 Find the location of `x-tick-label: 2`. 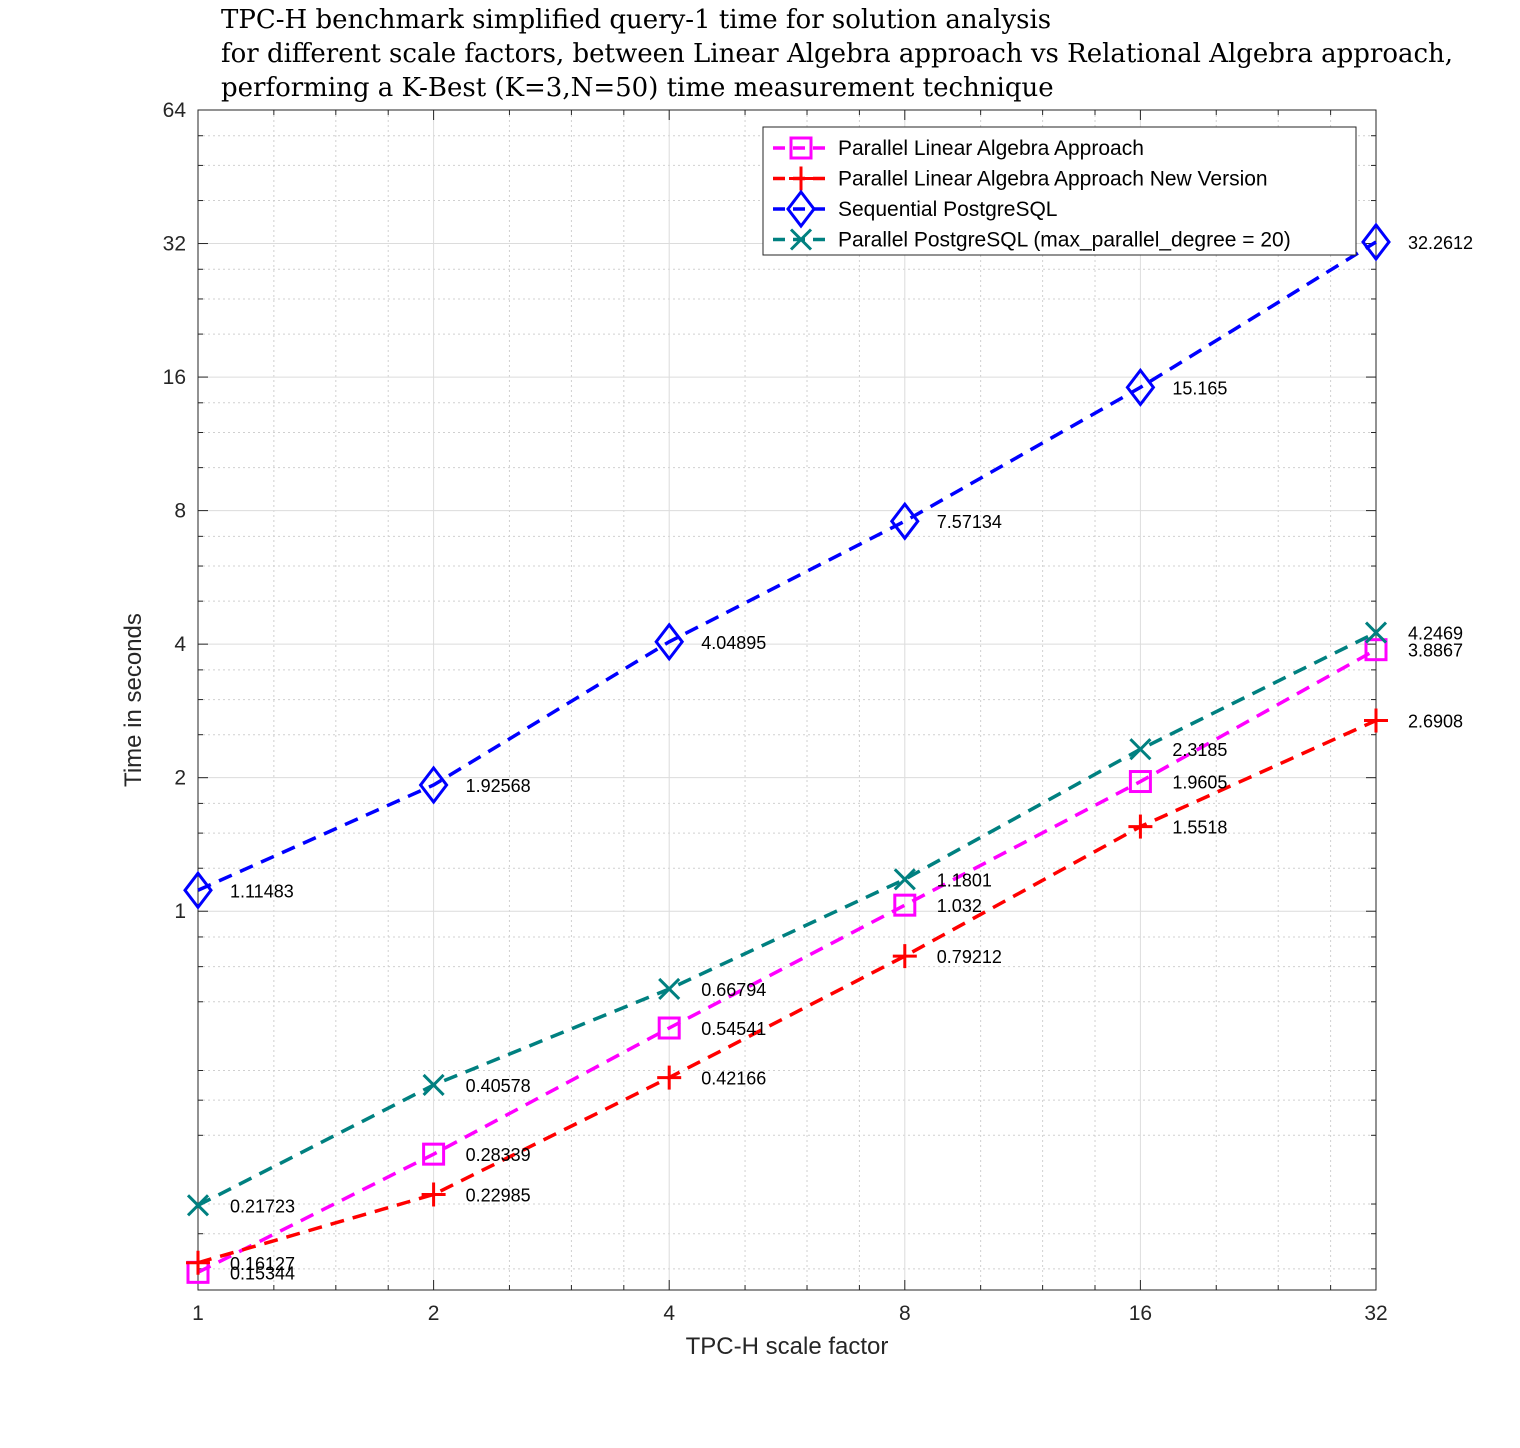

x-tick-label: 2 is located at coordinates (434, 1313).